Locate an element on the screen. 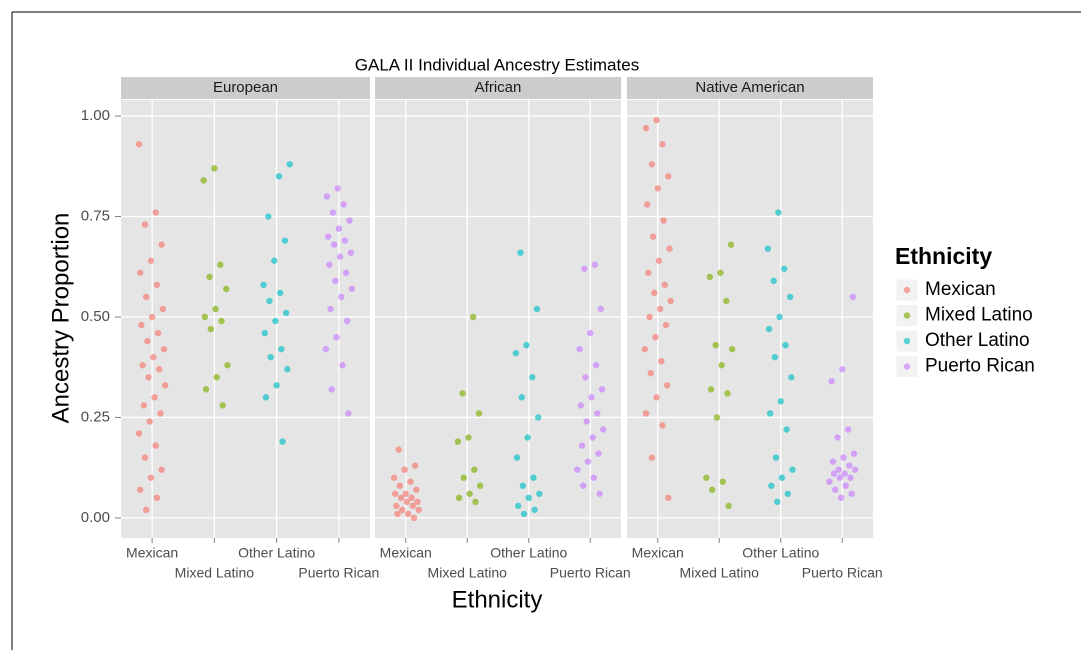 The image size is (1081, 655). strip-background is located at coordinates (245, 88).